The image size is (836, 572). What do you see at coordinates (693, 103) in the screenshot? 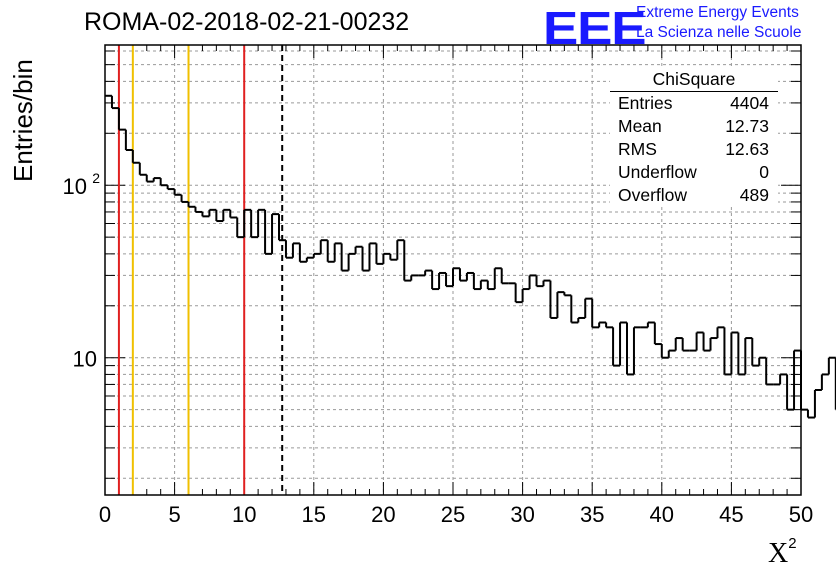
I see `stats-row-entries: Entries 4404` at bounding box center [693, 103].